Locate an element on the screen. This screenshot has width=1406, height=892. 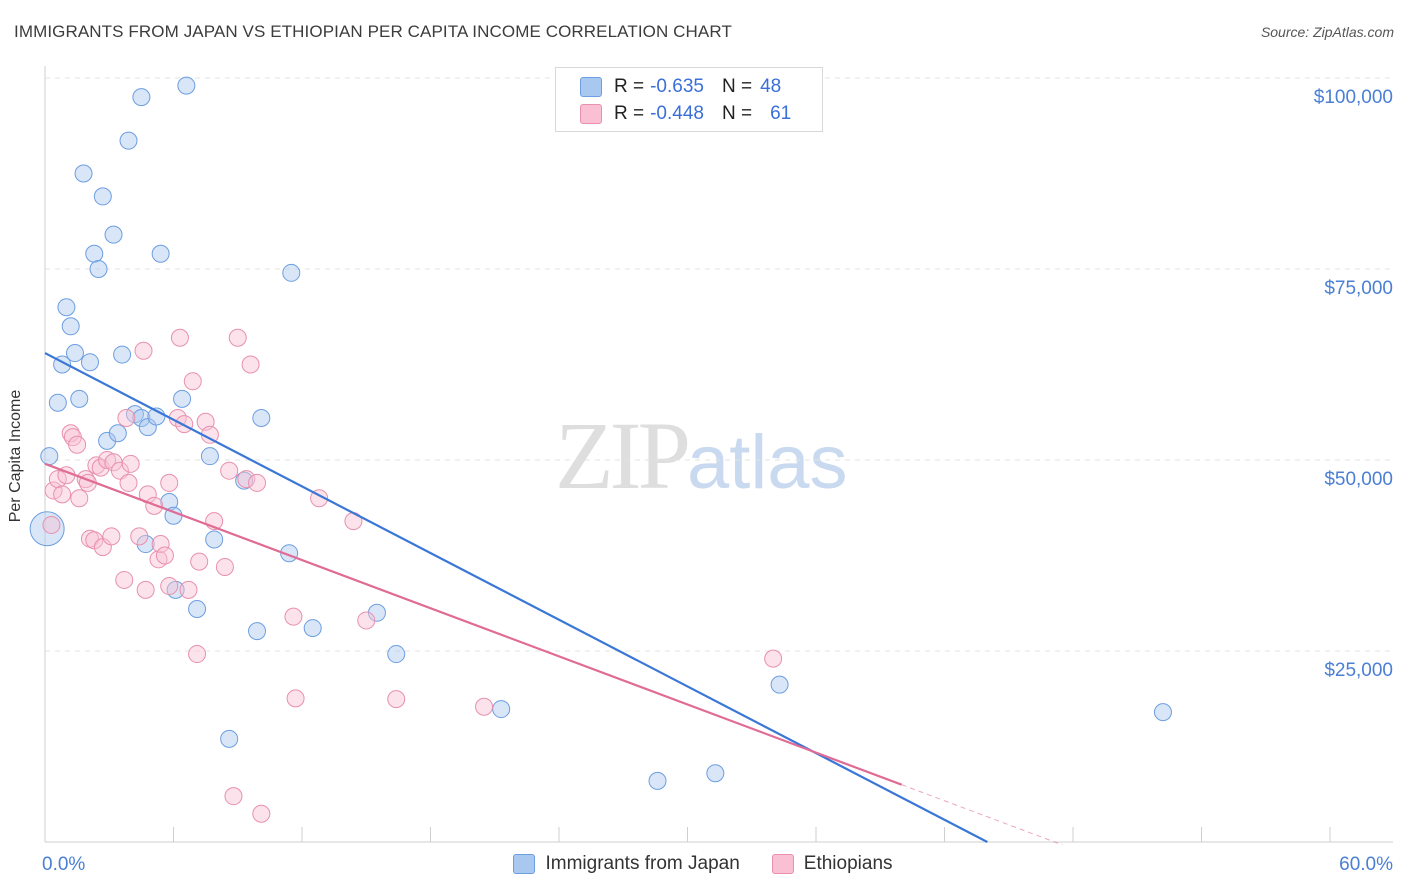
series-legend: Immigrants from Japan Ethiopians is located at coordinates (703, 864).